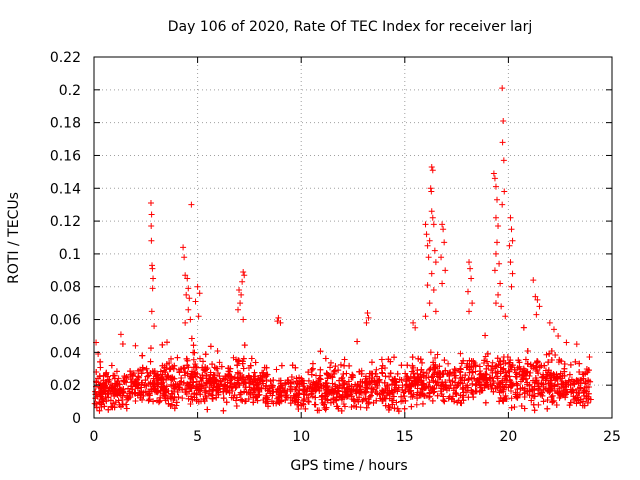  Describe the element at coordinates (301, 437) in the screenshot. I see `x-tick-label: 10` at that location.